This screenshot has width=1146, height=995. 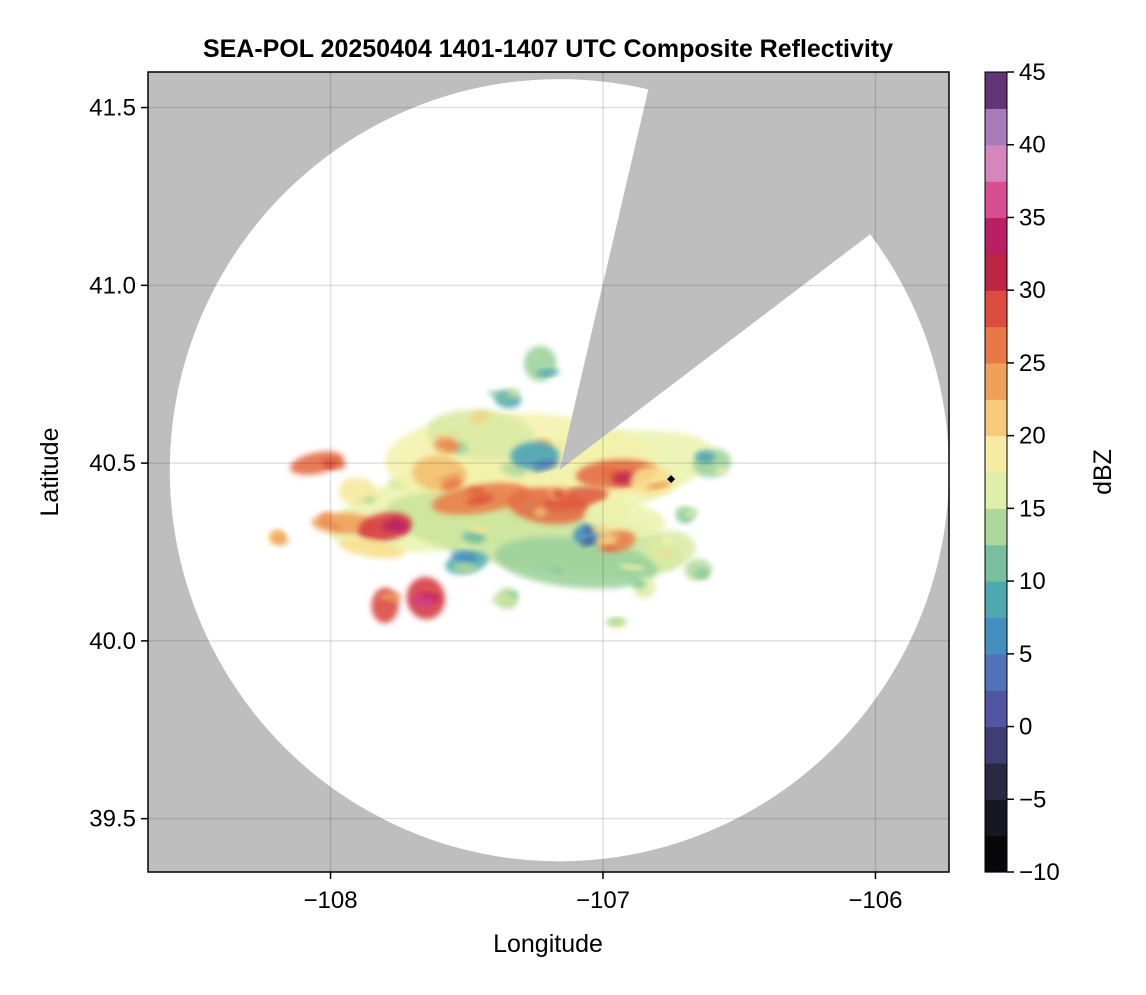 What do you see at coordinates (112, 108) in the screenshot?
I see `y-tick-label: 41.5` at bounding box center [112, 108].